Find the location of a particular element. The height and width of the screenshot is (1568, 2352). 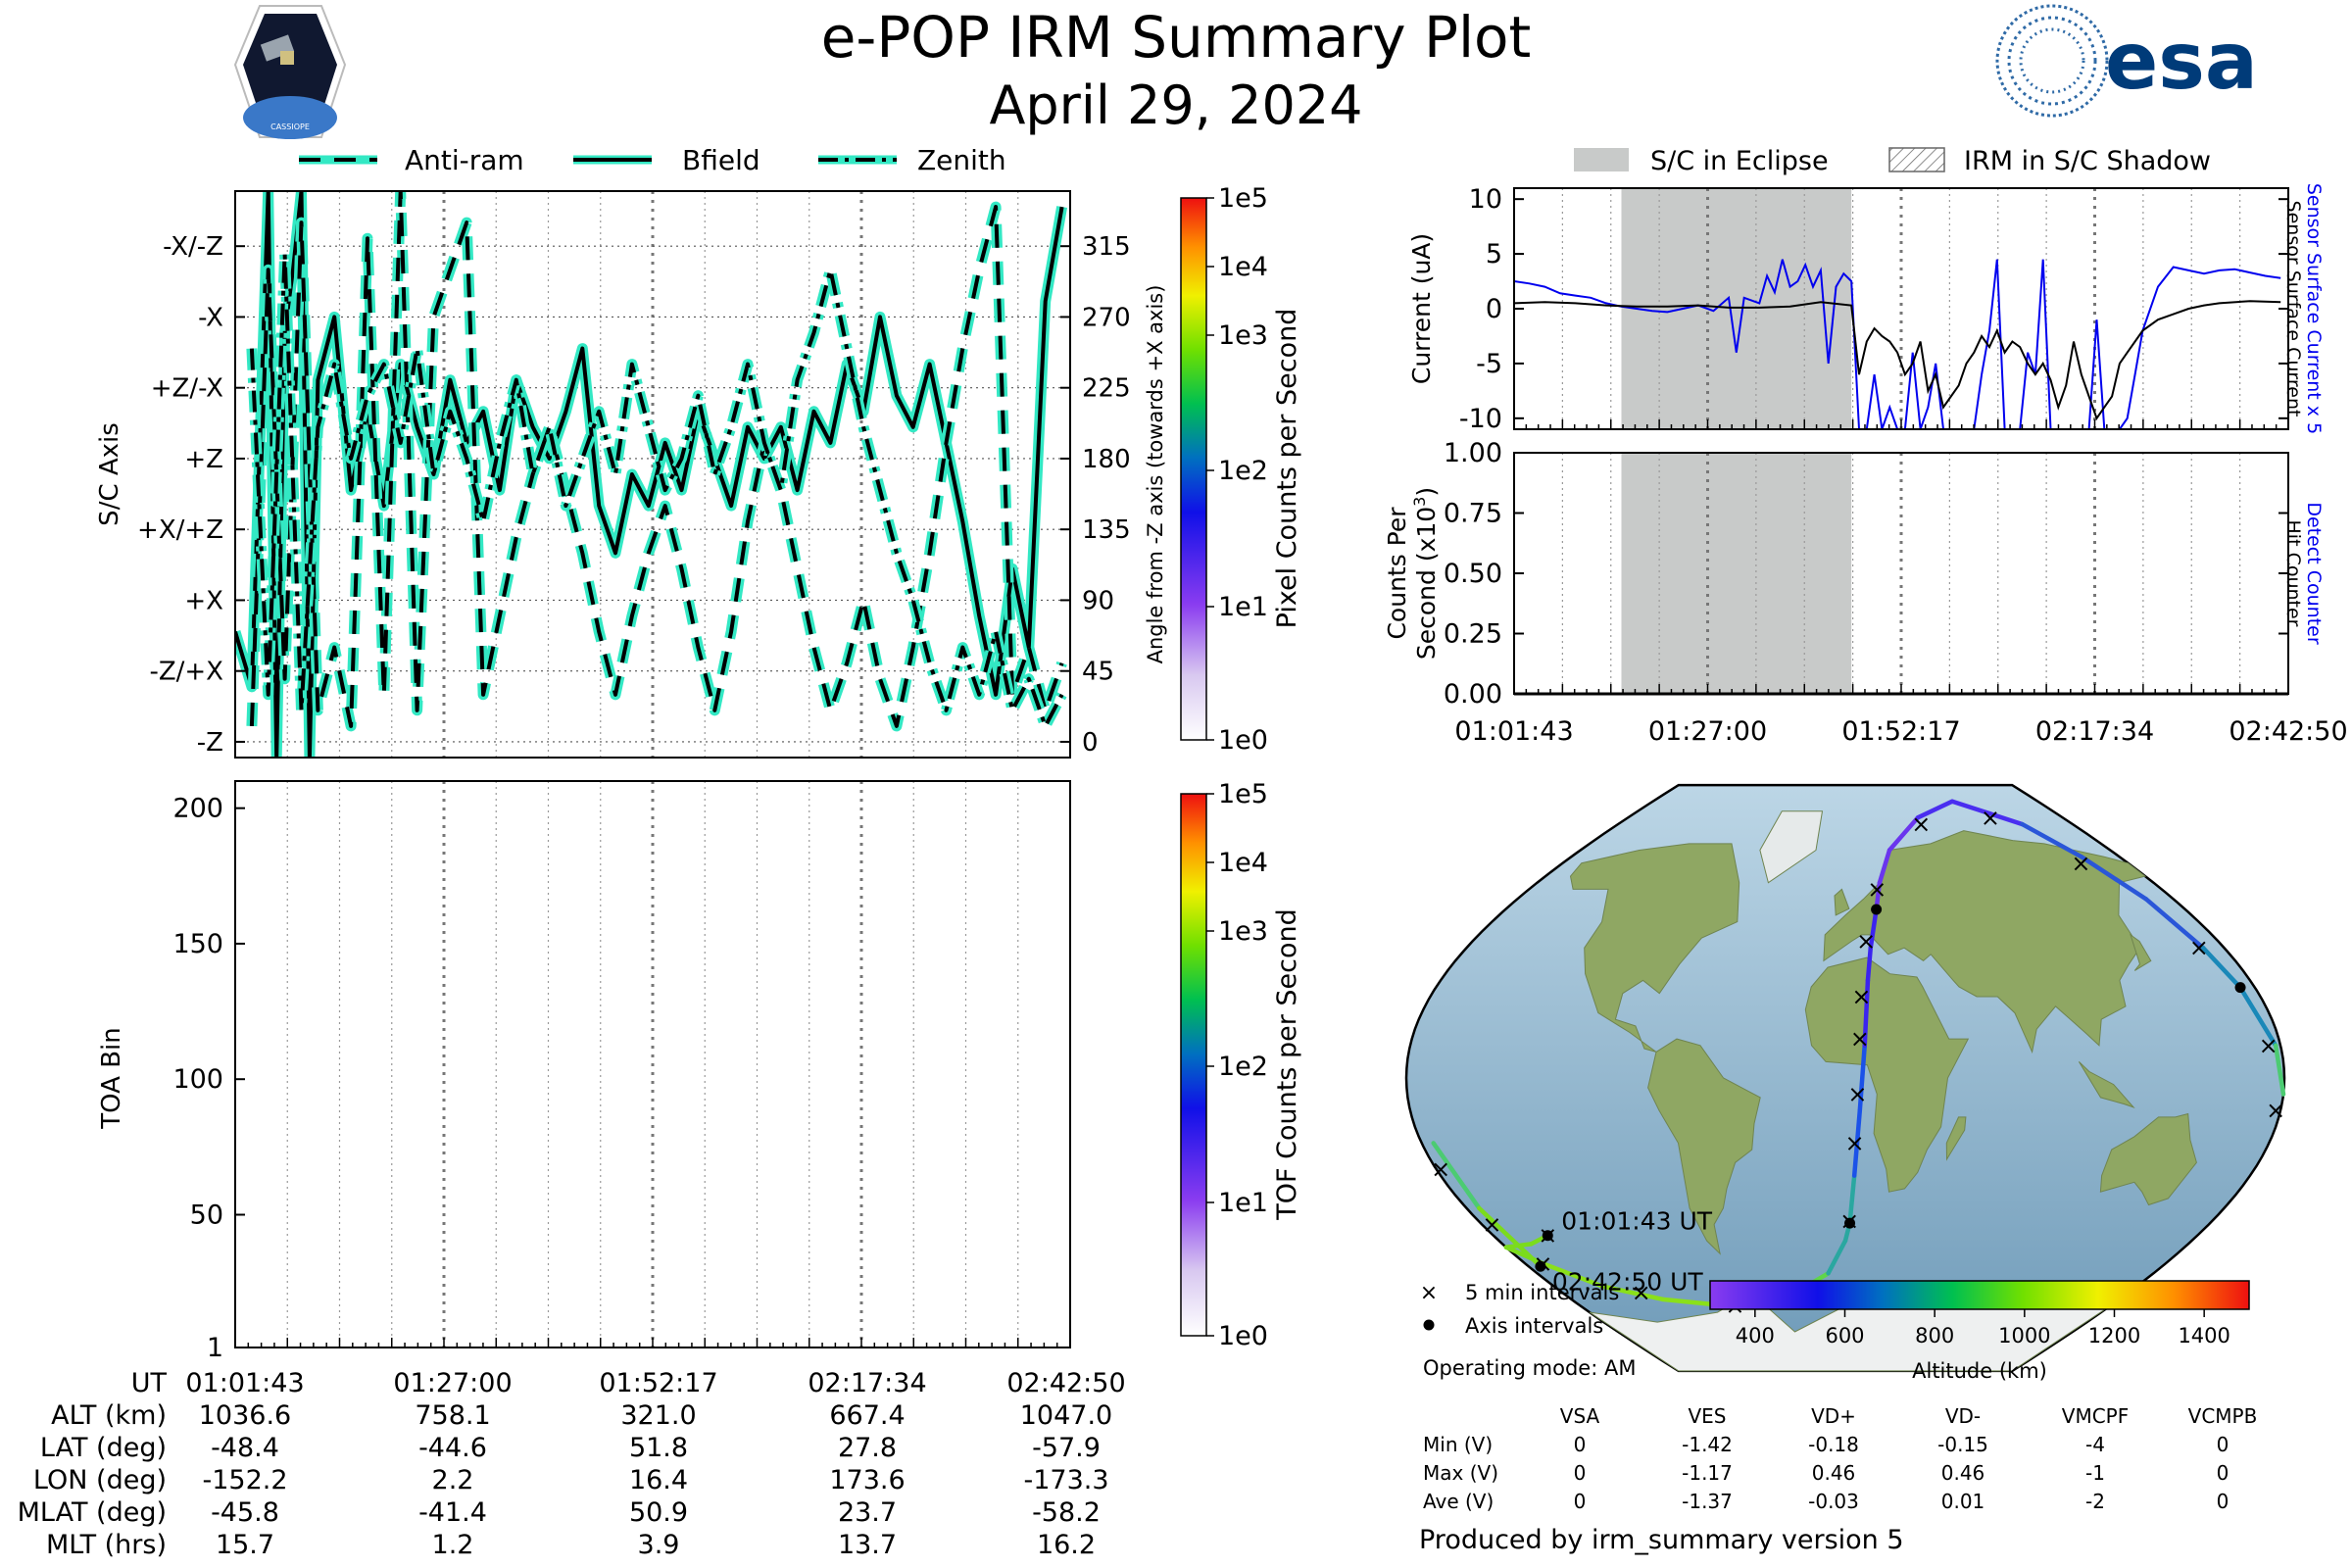

stats-header: VSA is located at coordinates (1580, 1416).